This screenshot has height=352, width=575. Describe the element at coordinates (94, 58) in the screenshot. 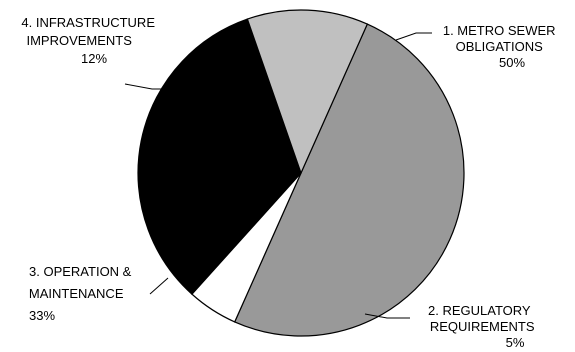

I see `slice-percent: 12%` at that location.